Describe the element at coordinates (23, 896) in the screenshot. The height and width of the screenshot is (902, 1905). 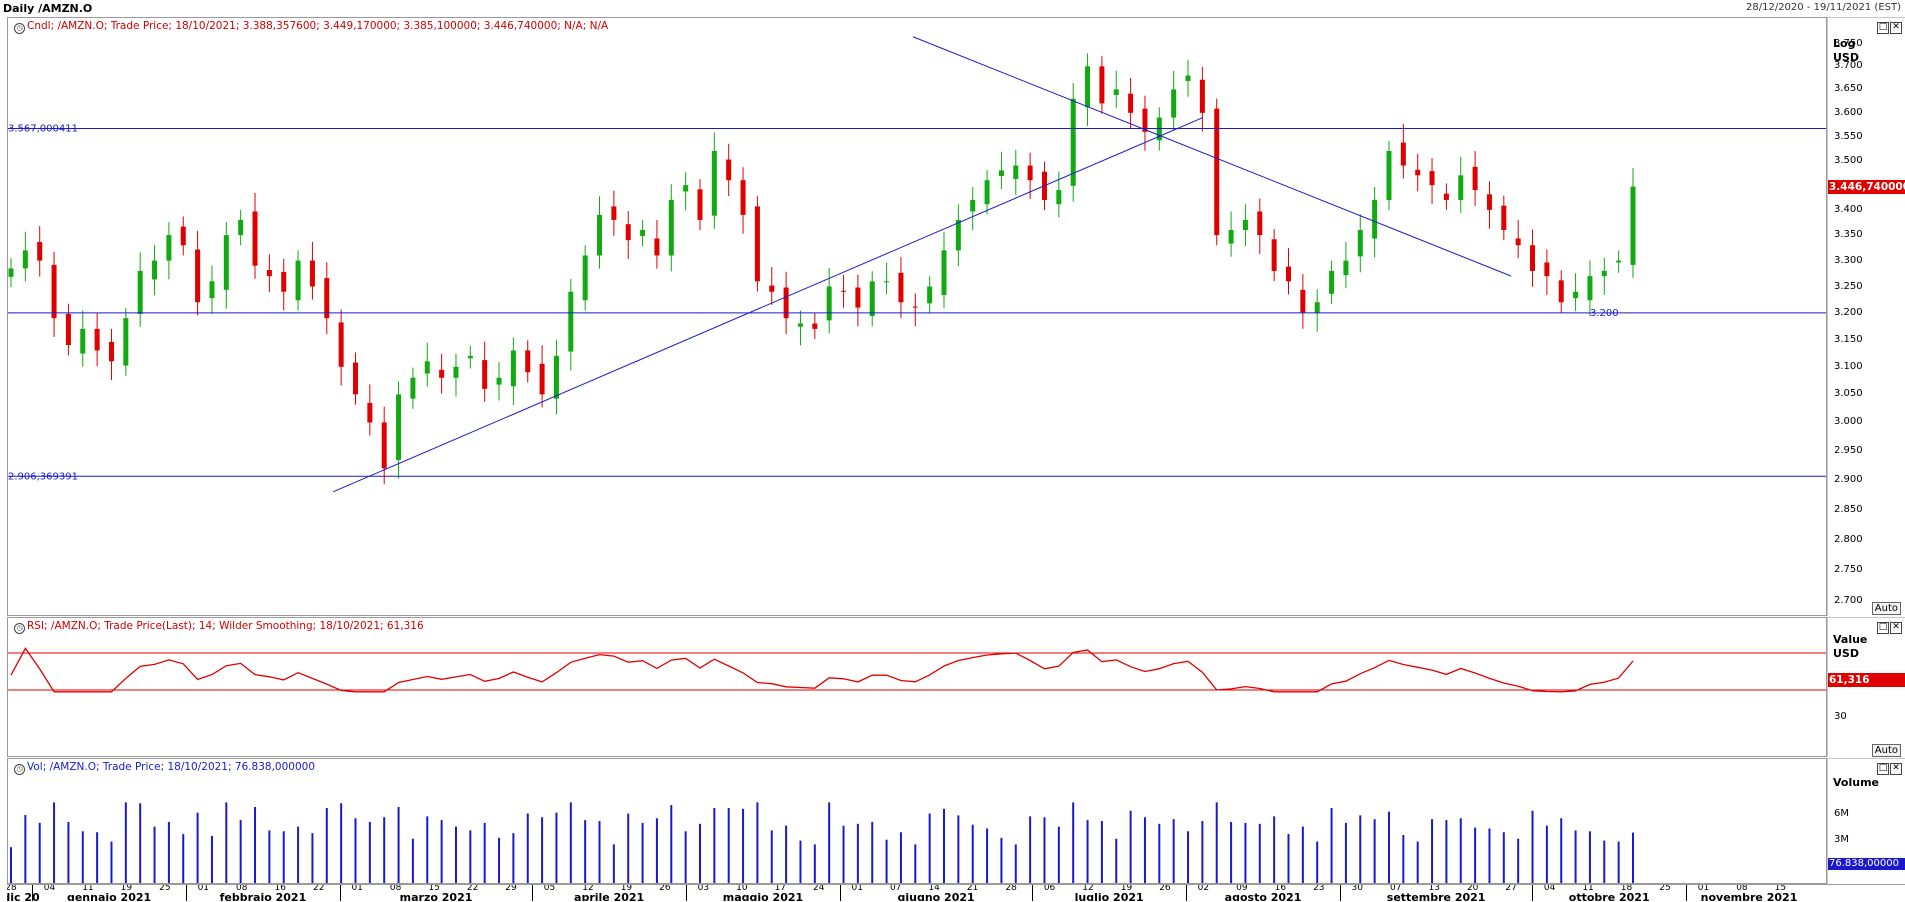
I see `x-tick-month: dic 20` at that location.